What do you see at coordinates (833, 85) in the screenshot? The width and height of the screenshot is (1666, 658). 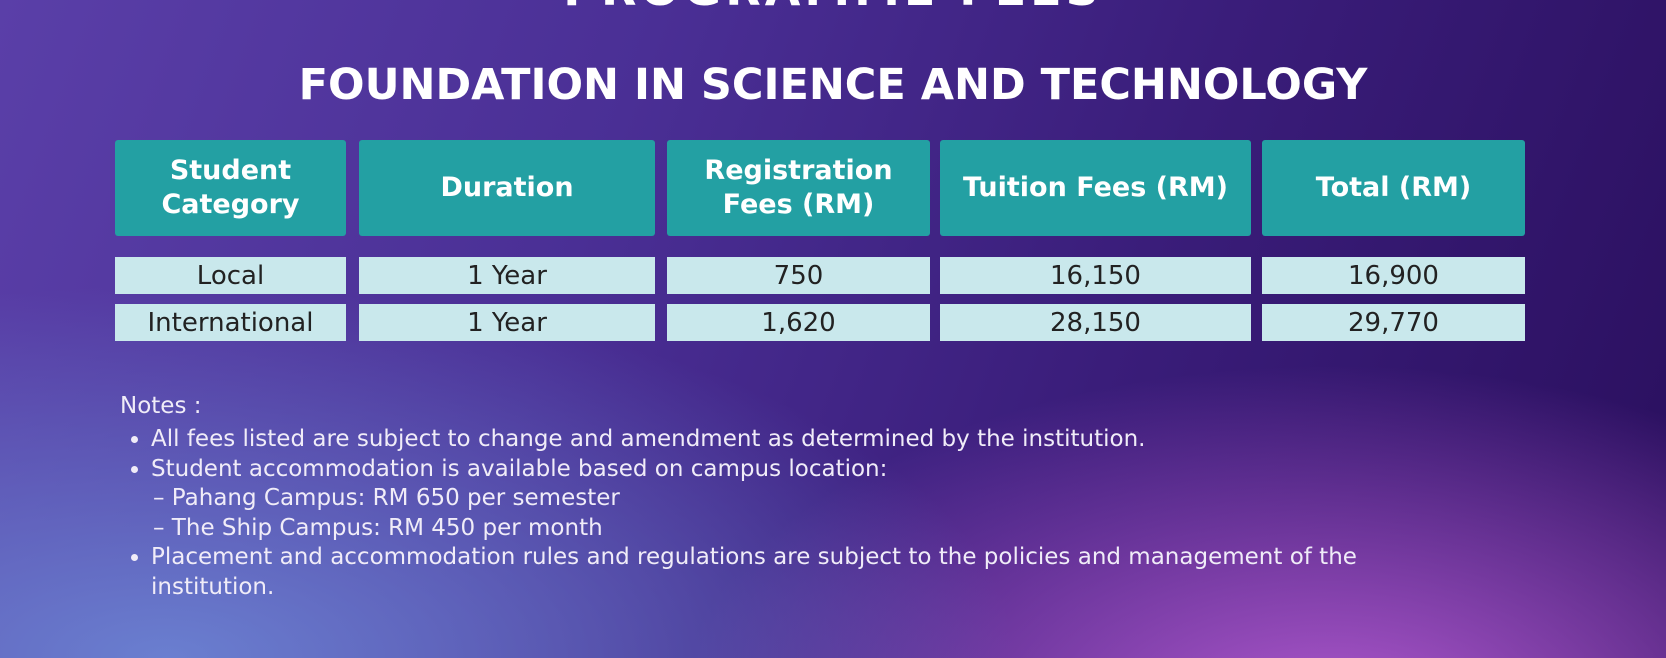 I see `title: FOUNDATION IN SCIENCE AND TECHNOLOGY` at bounding box center [833, 85].